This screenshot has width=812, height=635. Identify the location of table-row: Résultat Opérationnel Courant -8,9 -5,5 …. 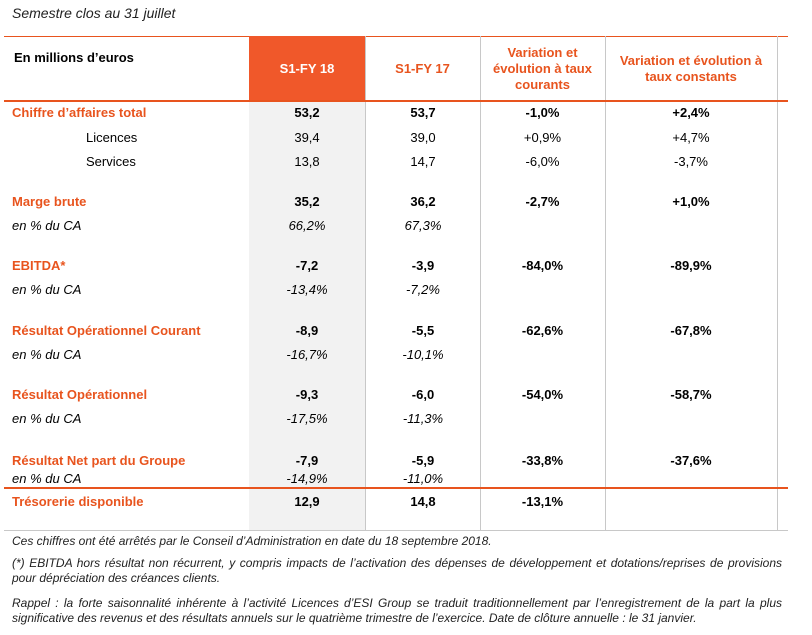
(396, 331).